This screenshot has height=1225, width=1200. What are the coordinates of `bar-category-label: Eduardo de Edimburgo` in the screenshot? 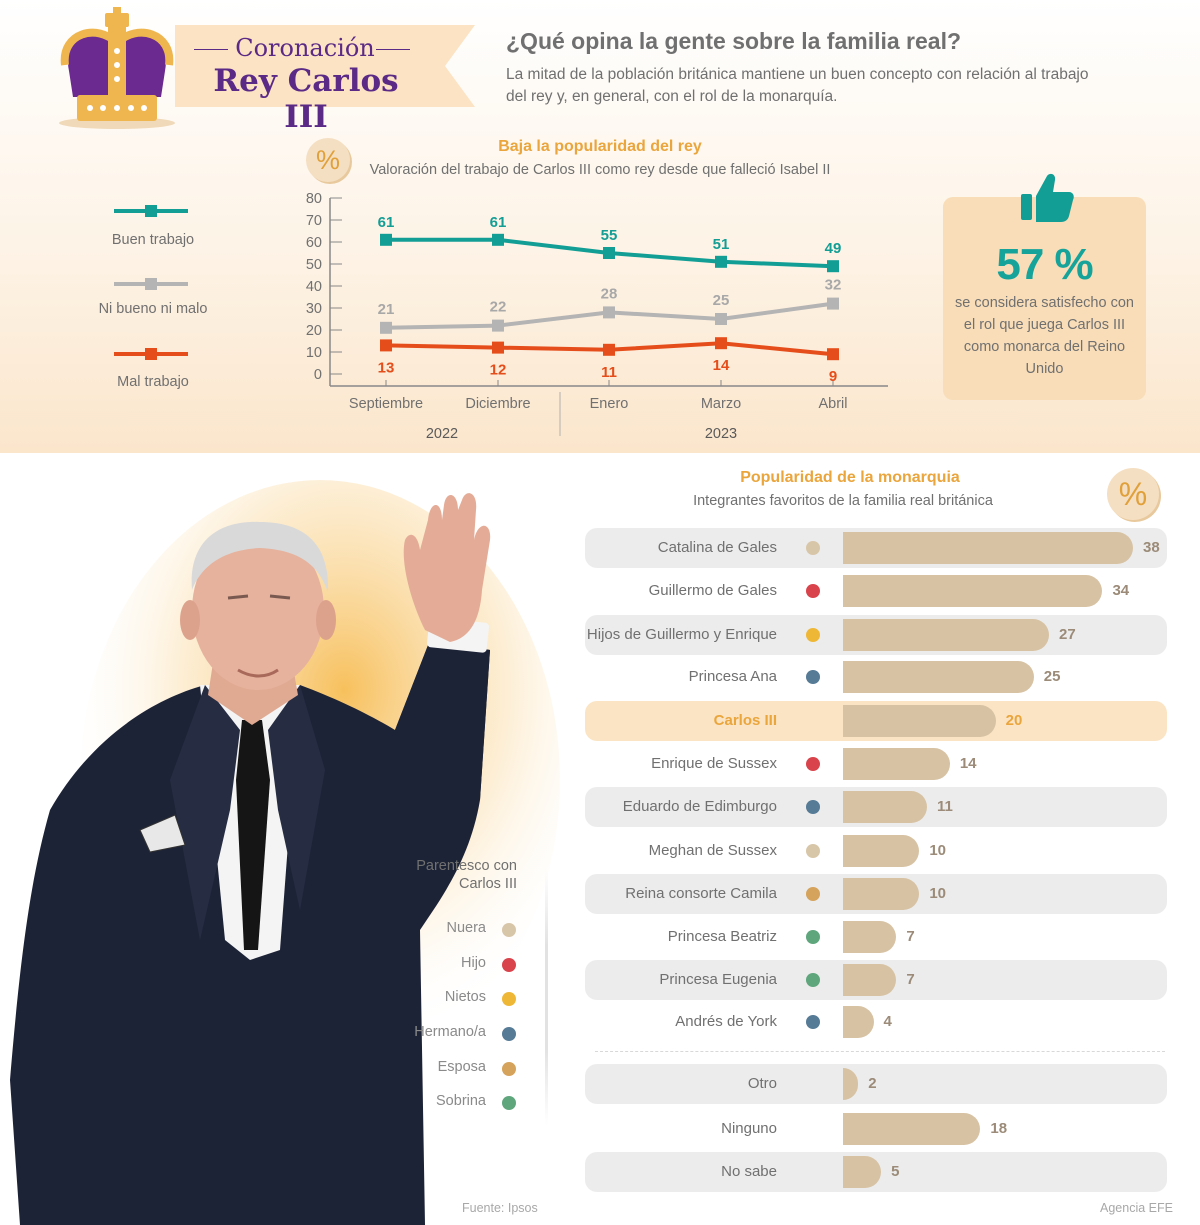 It's located at (699, 806).